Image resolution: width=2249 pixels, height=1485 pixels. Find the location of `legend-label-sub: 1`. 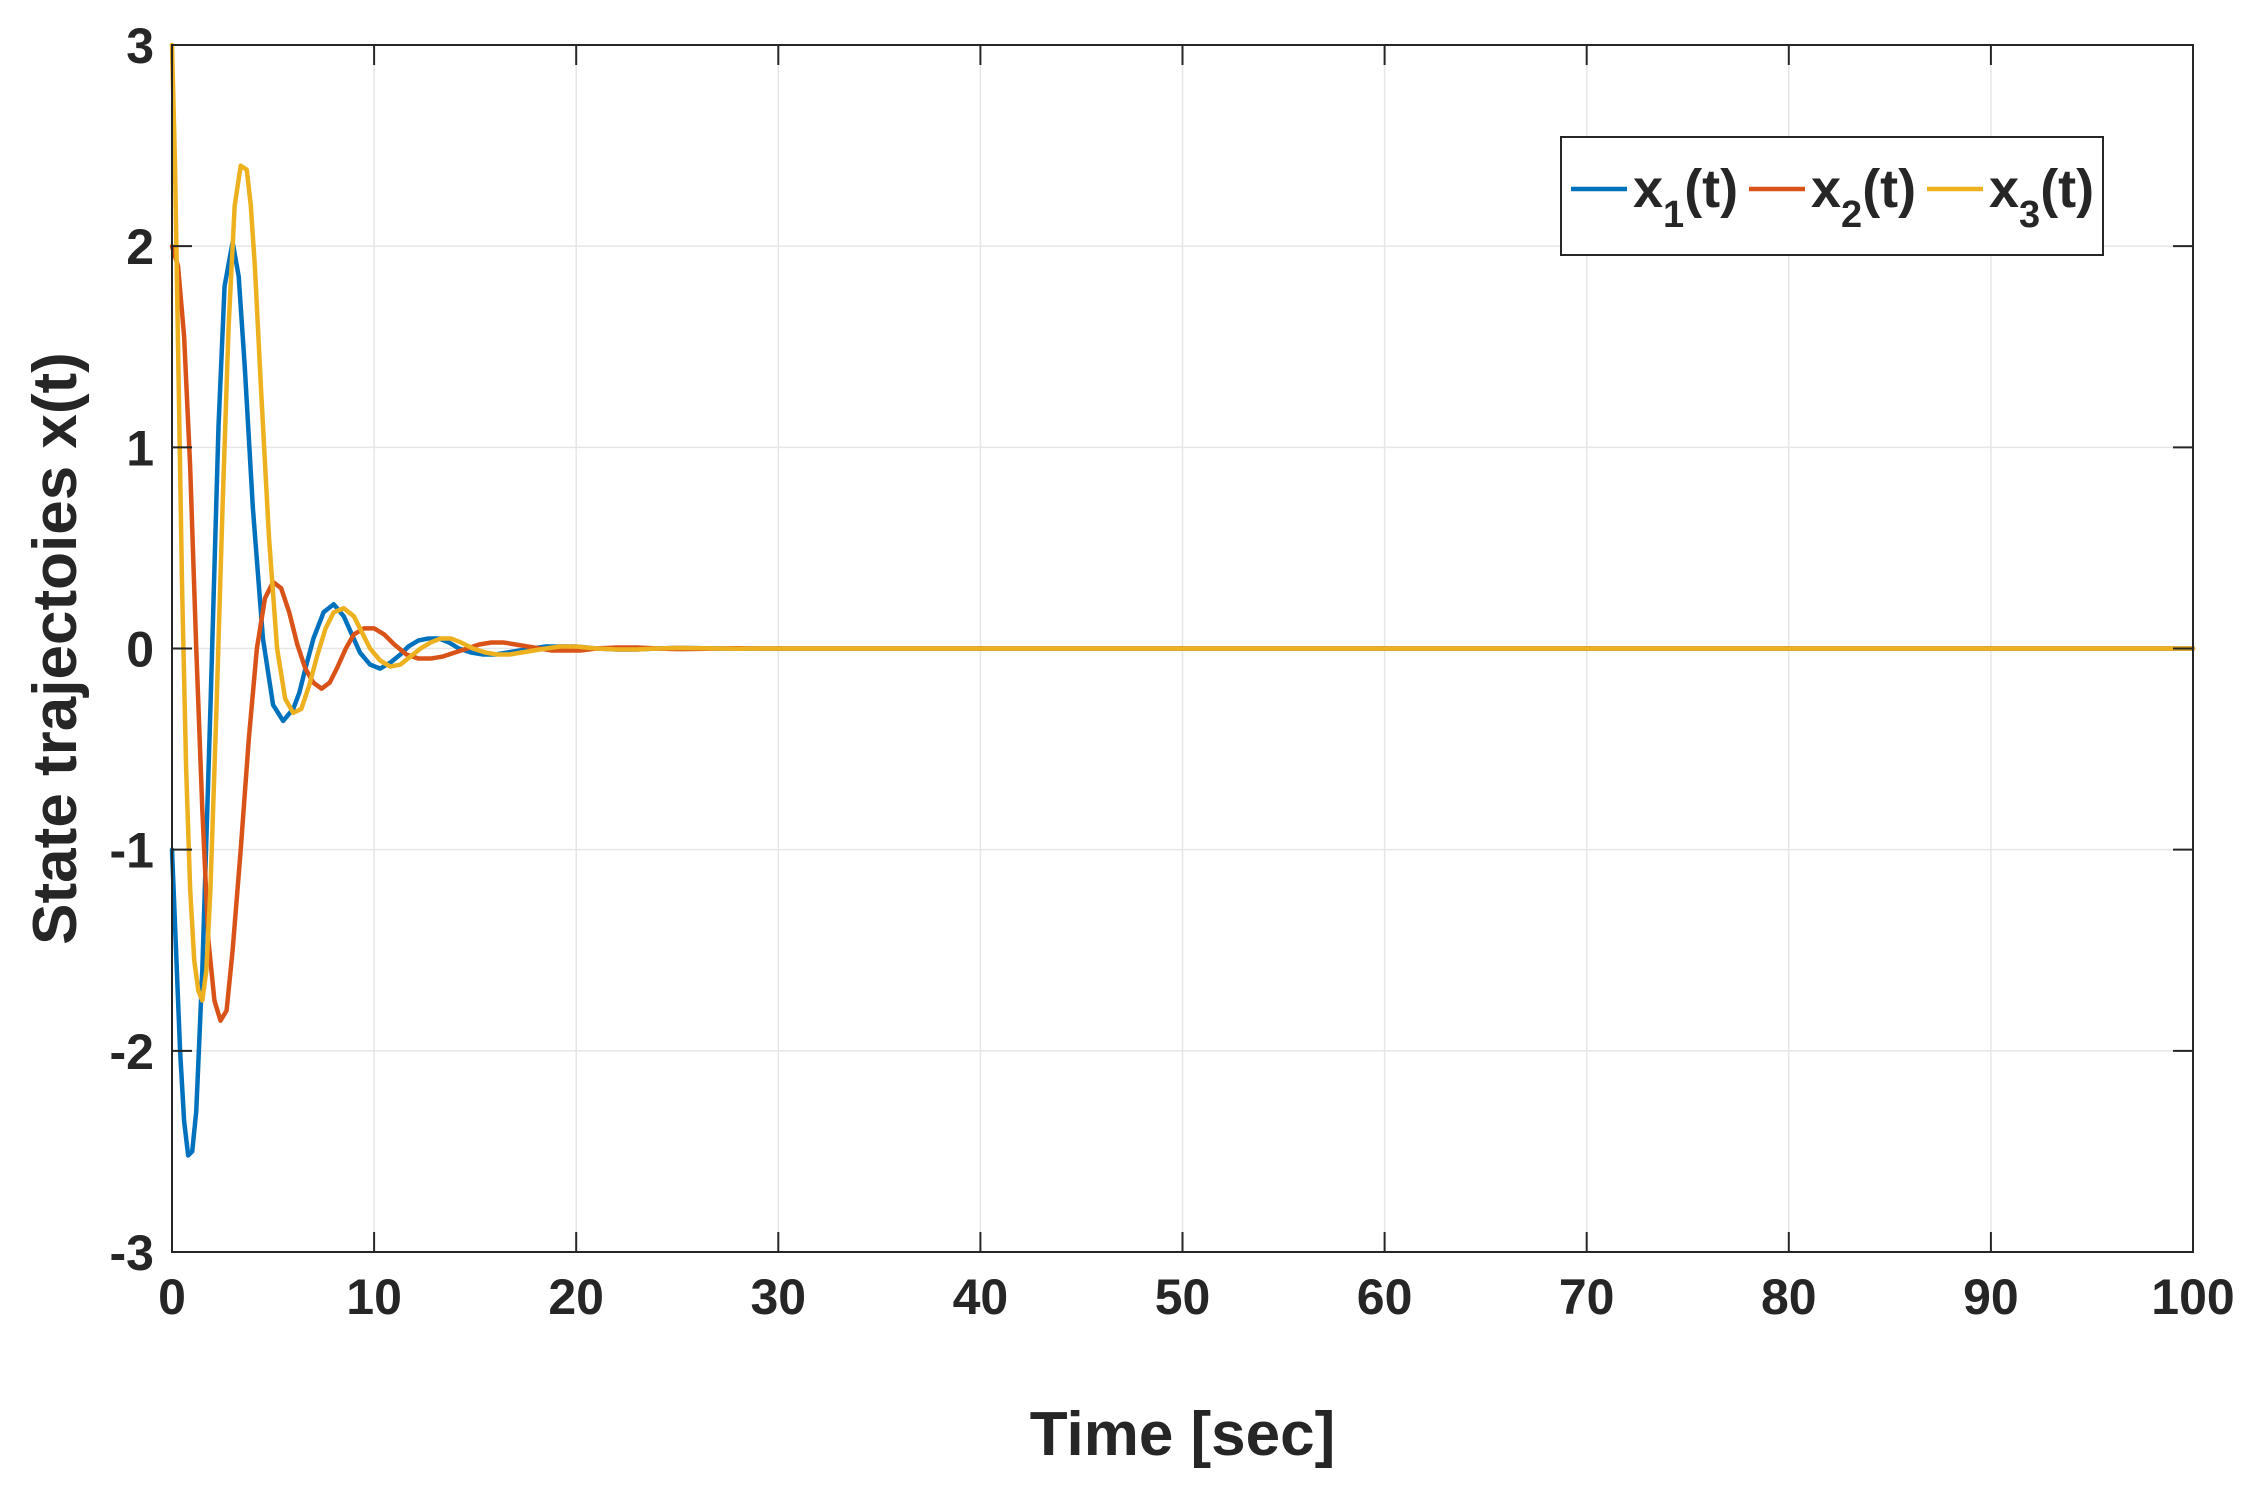

legend-label-sub: 1 is located at coordinates (1673, 215).